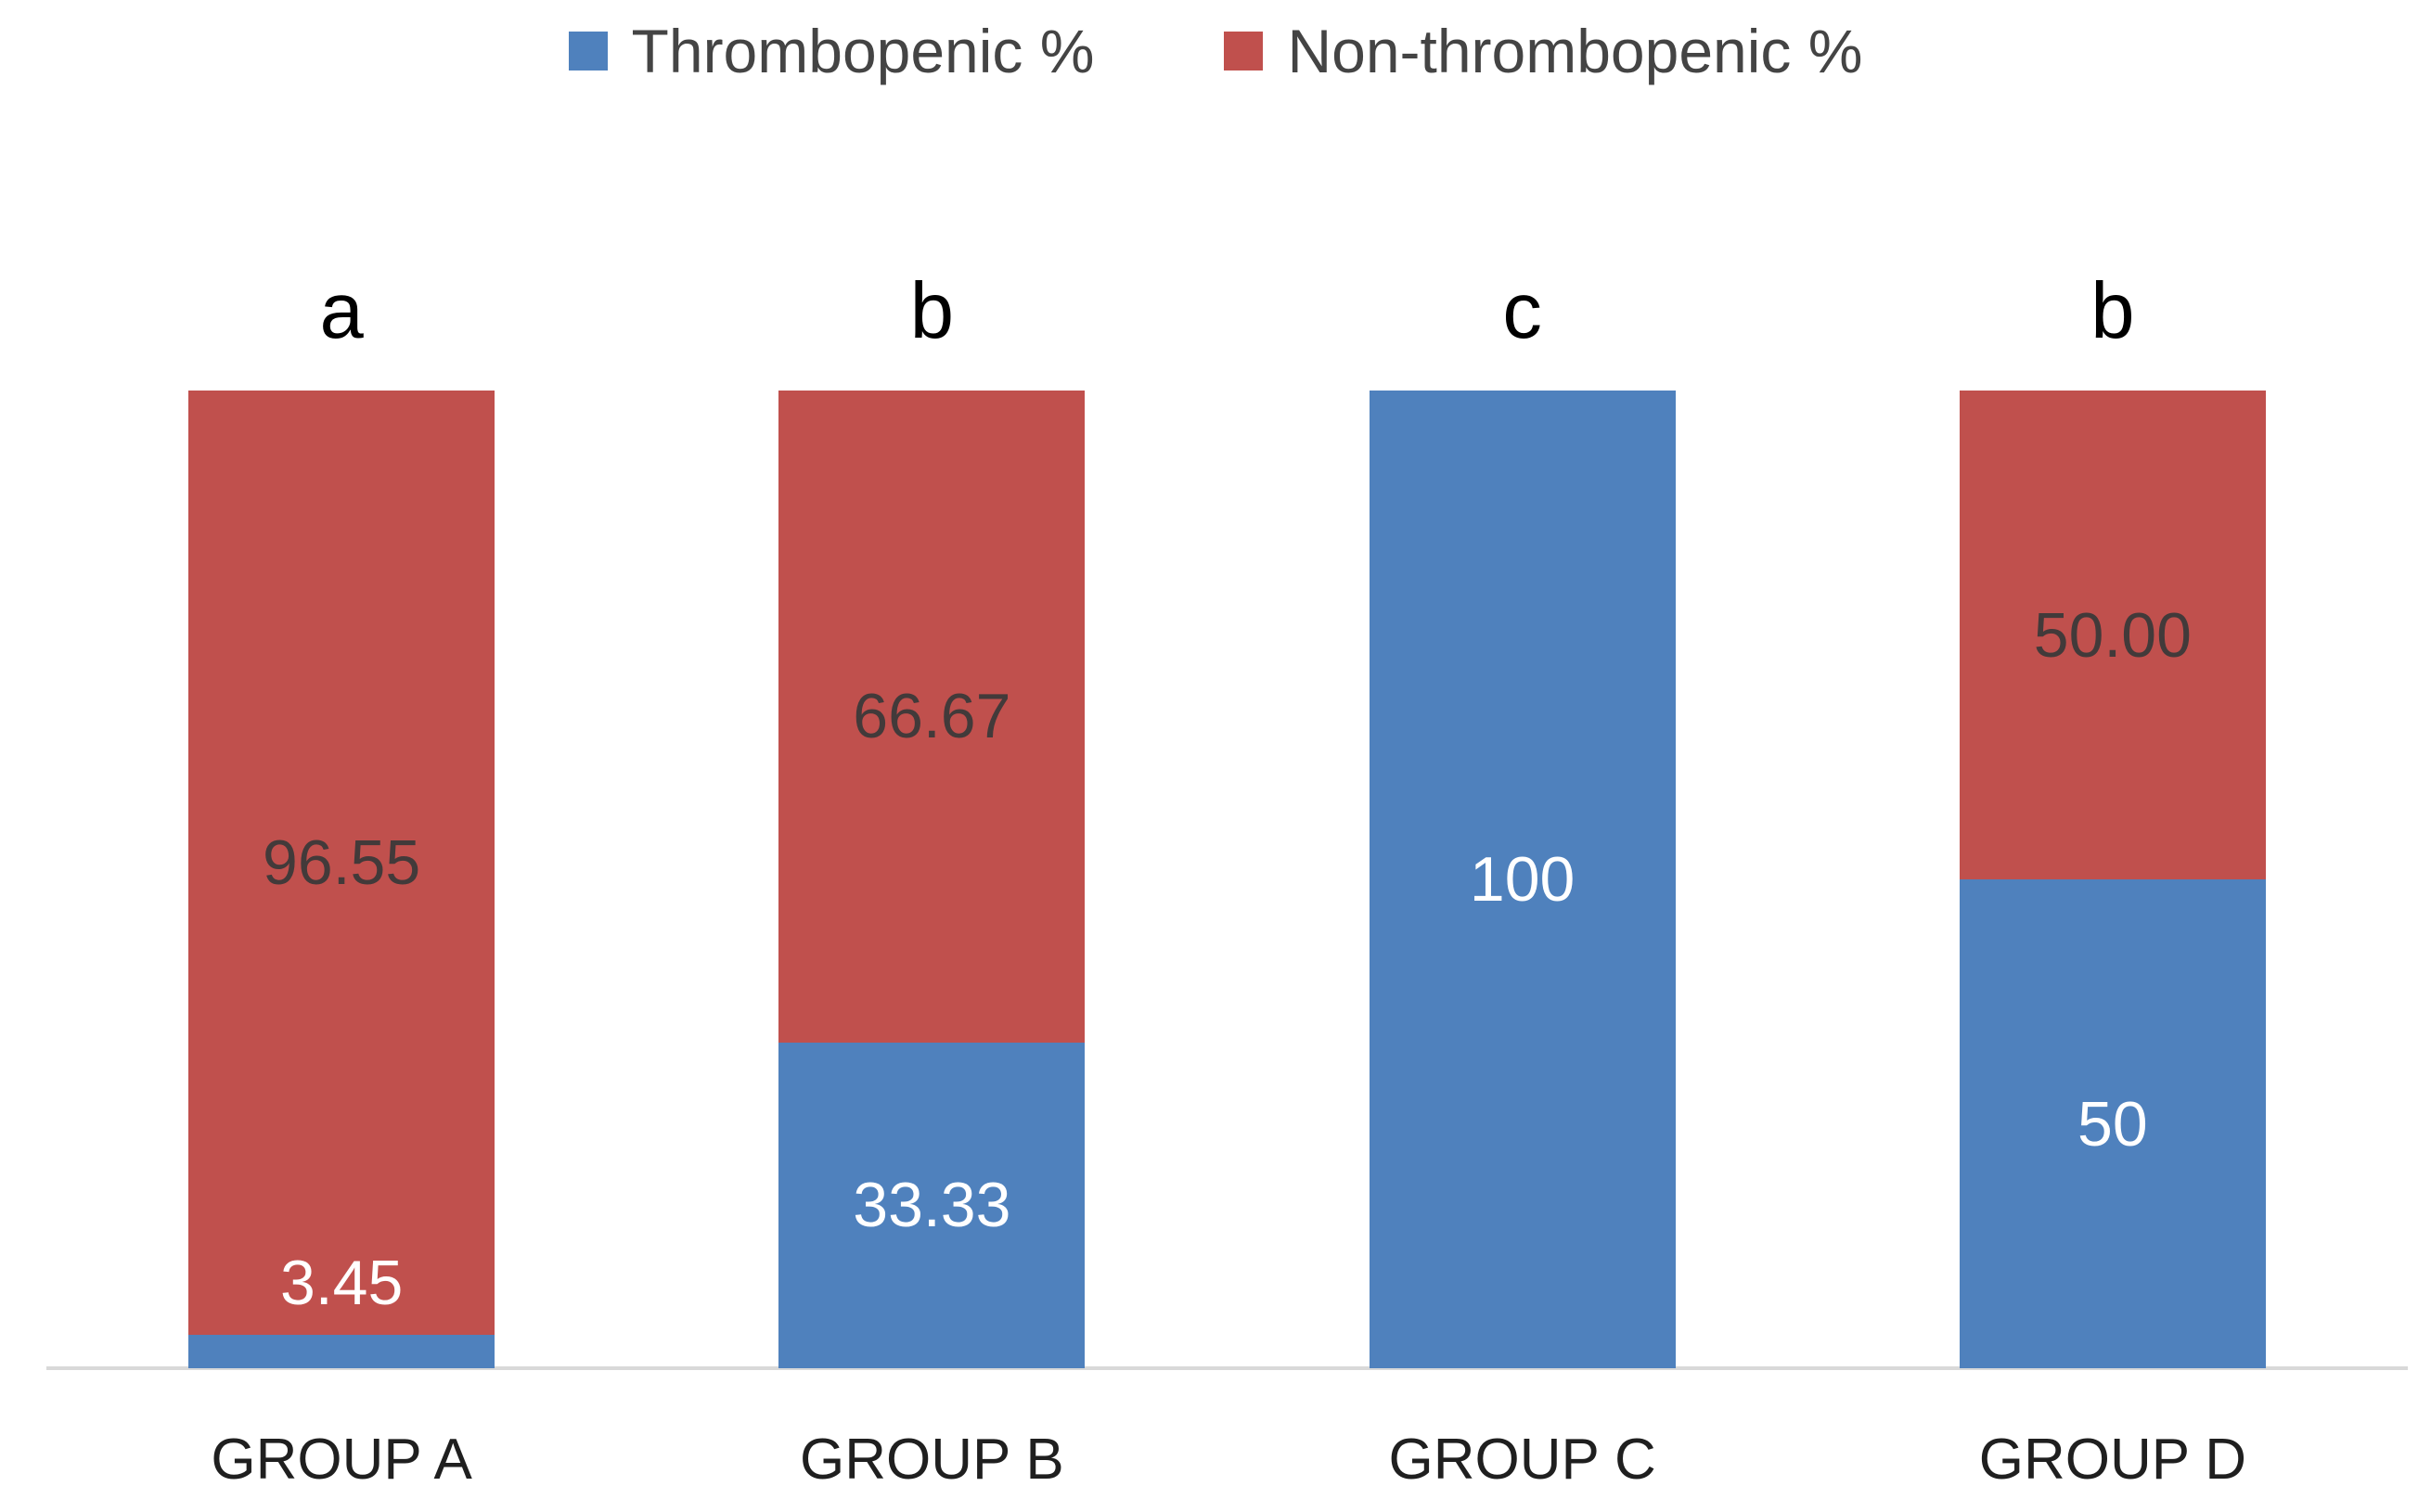 The width and height of the screenshot is (2431, 1512). I want to click on segment-thrombopenic-group-c, so click(1522, 879).